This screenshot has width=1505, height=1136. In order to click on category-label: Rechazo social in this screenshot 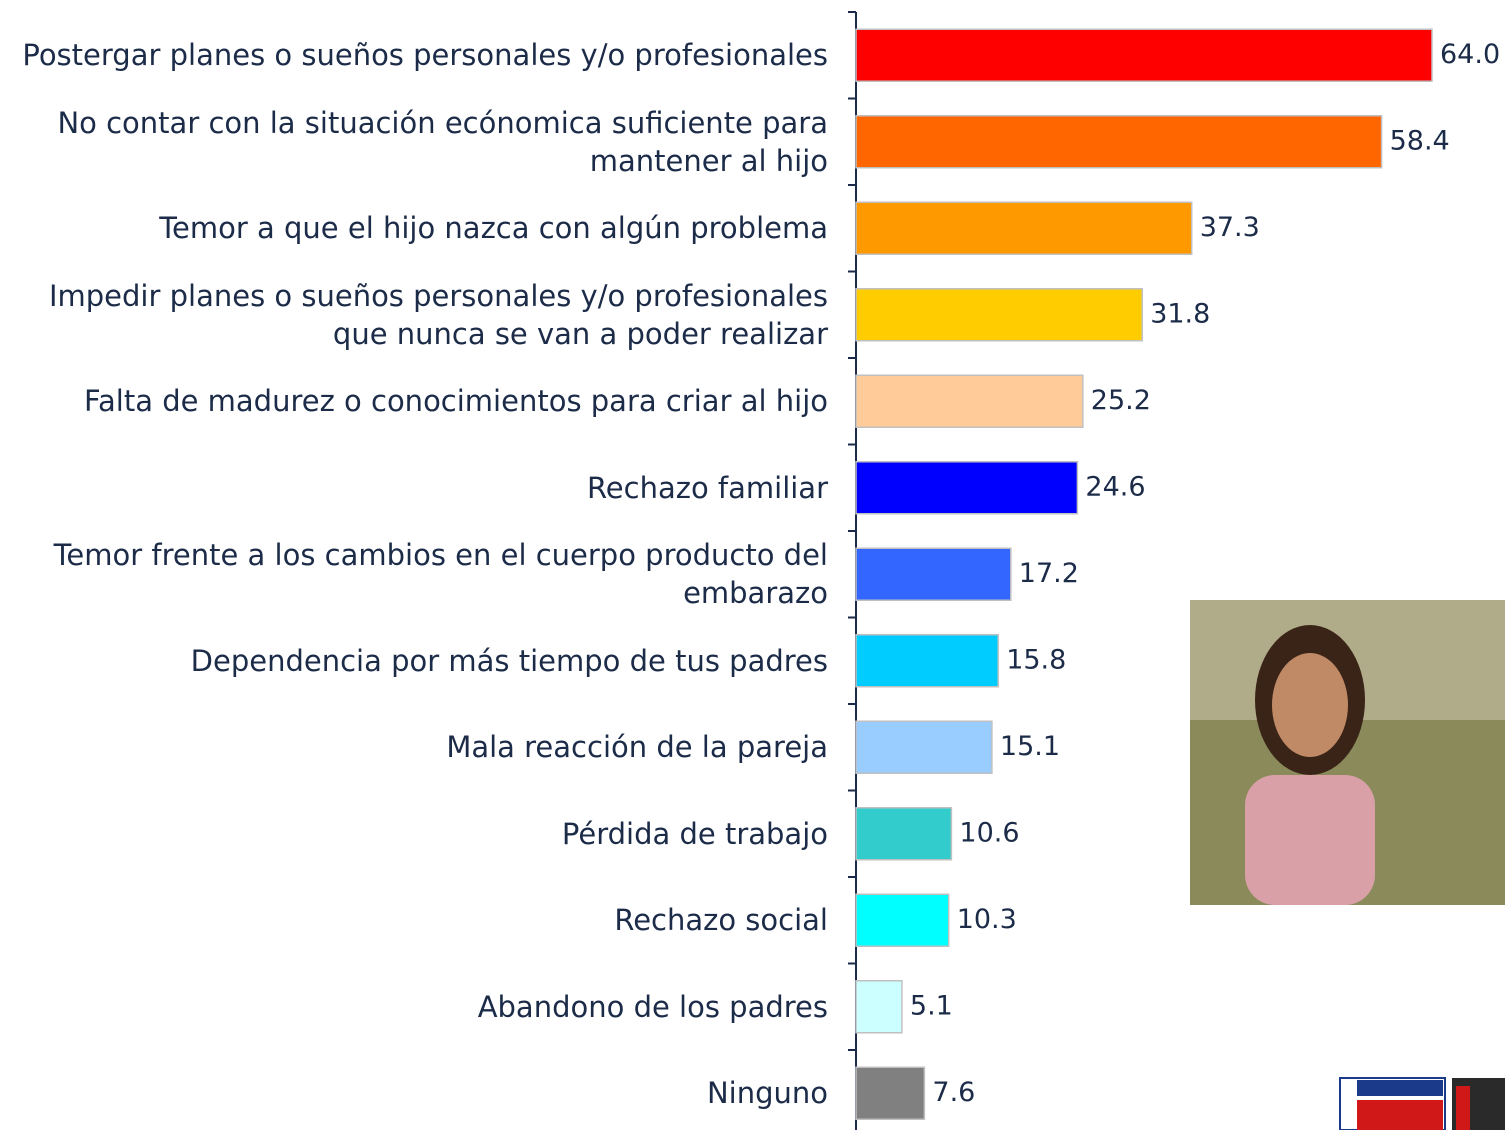, I will do `click(721, 920)`.